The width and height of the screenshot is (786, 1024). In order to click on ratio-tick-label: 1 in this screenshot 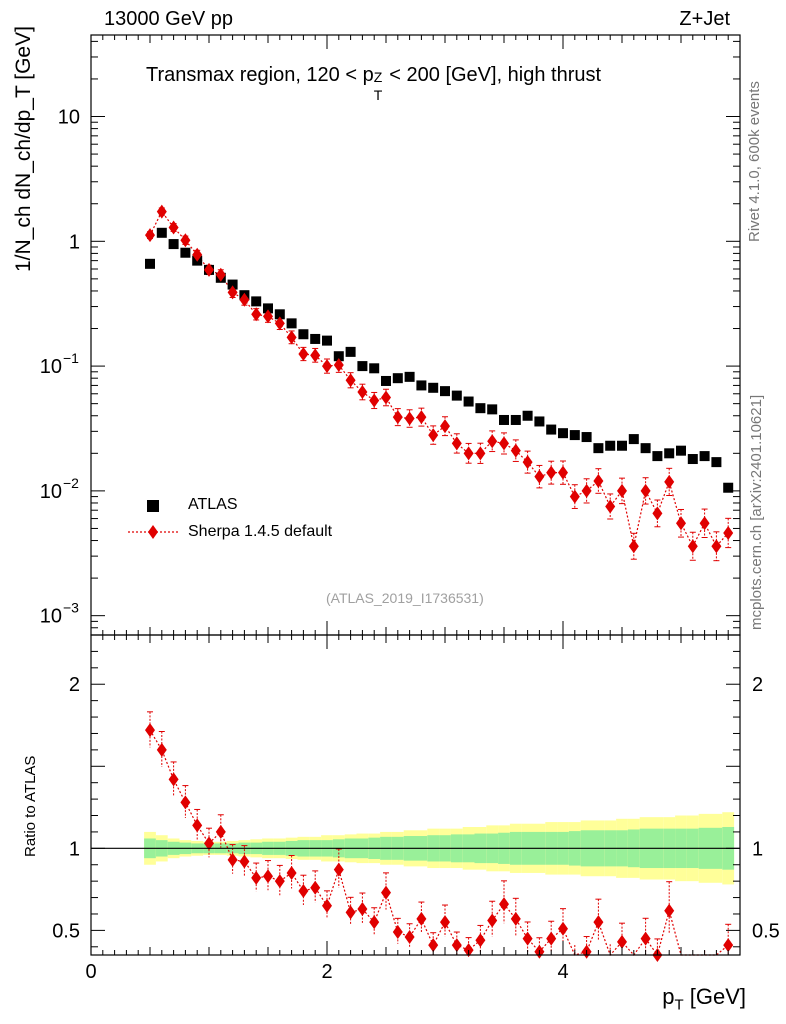, I will do `click(757, 849)`.